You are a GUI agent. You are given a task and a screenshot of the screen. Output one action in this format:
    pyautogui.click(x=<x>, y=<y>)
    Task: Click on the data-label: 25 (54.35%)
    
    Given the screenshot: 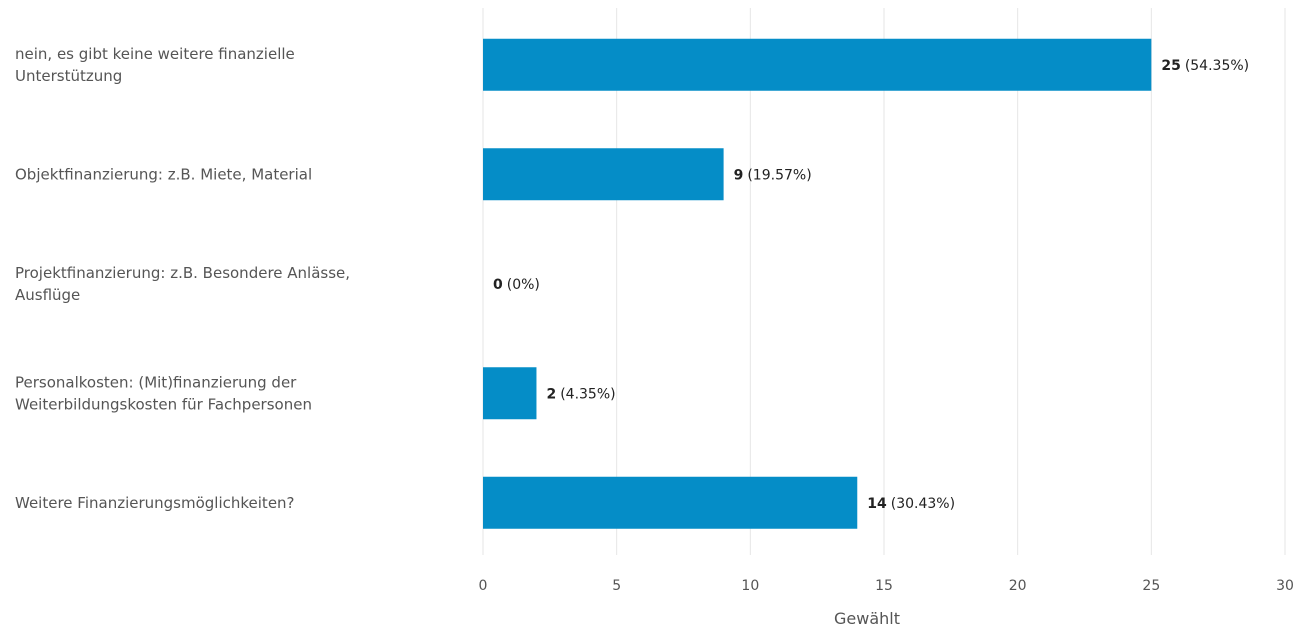 What is the action you would take?
    pyautogui.click(x=1205, y=66)
    